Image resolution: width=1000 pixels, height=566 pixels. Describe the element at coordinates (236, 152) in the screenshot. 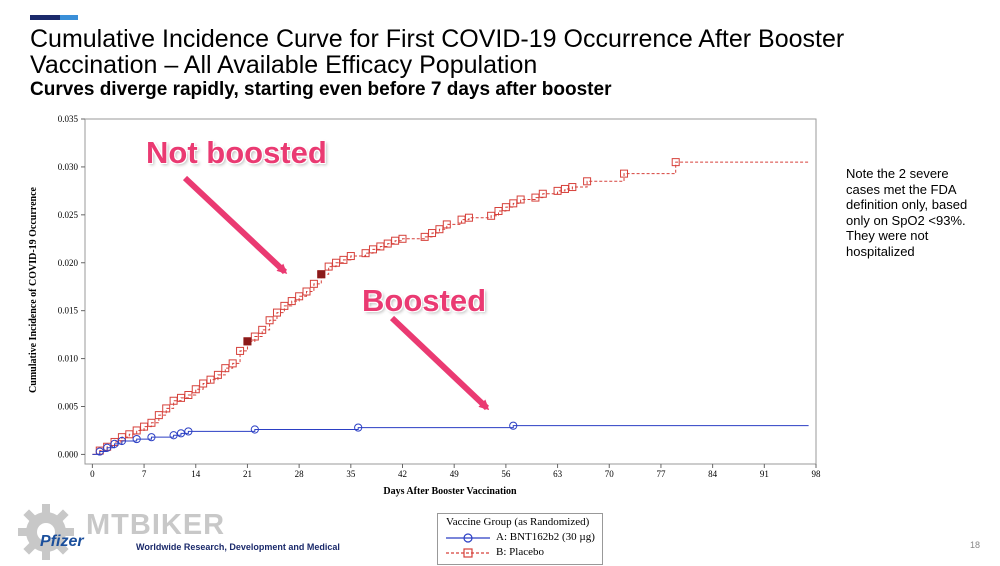

I see `not-boosted-annotation: Not boosted` at that location.